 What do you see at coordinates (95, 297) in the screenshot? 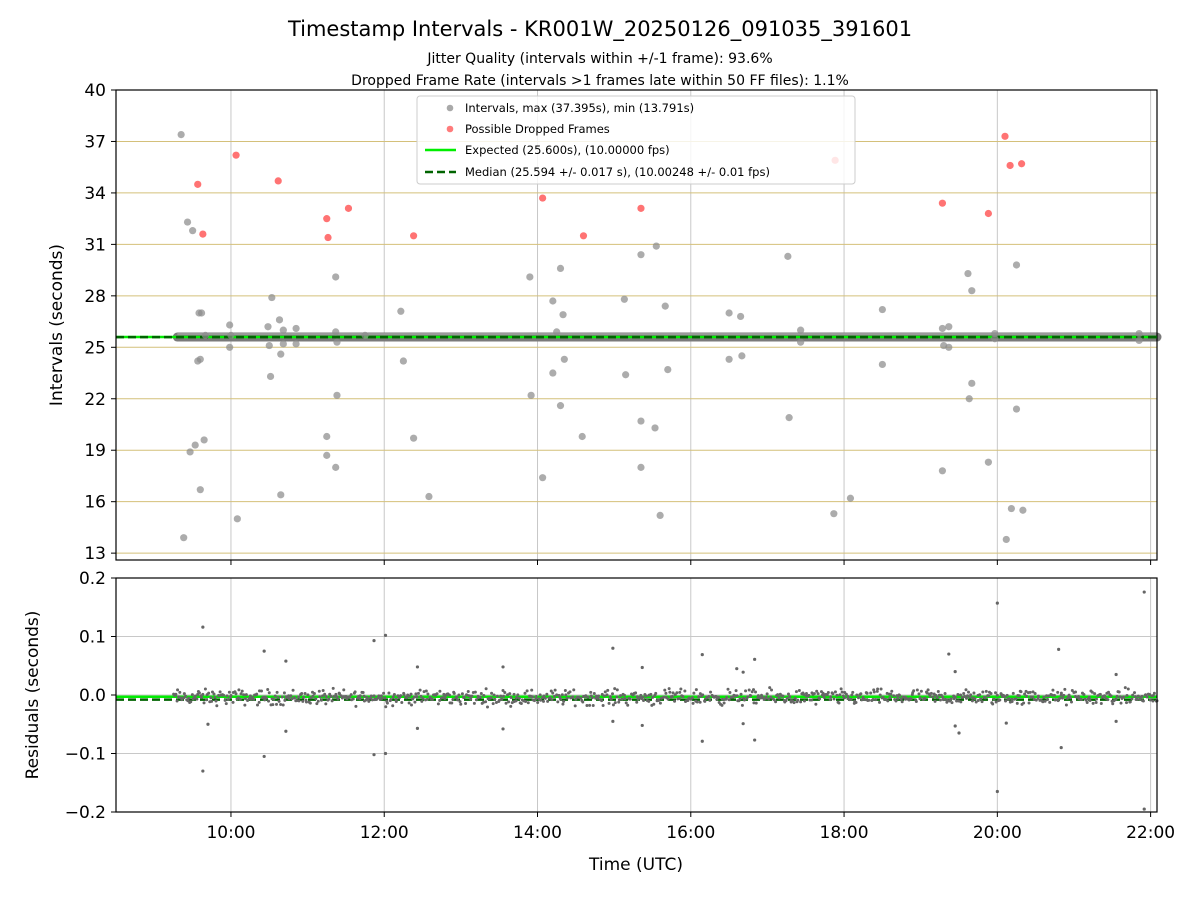
I see `intervals-y-tick-label: 28` at bounding box center [95, 297].